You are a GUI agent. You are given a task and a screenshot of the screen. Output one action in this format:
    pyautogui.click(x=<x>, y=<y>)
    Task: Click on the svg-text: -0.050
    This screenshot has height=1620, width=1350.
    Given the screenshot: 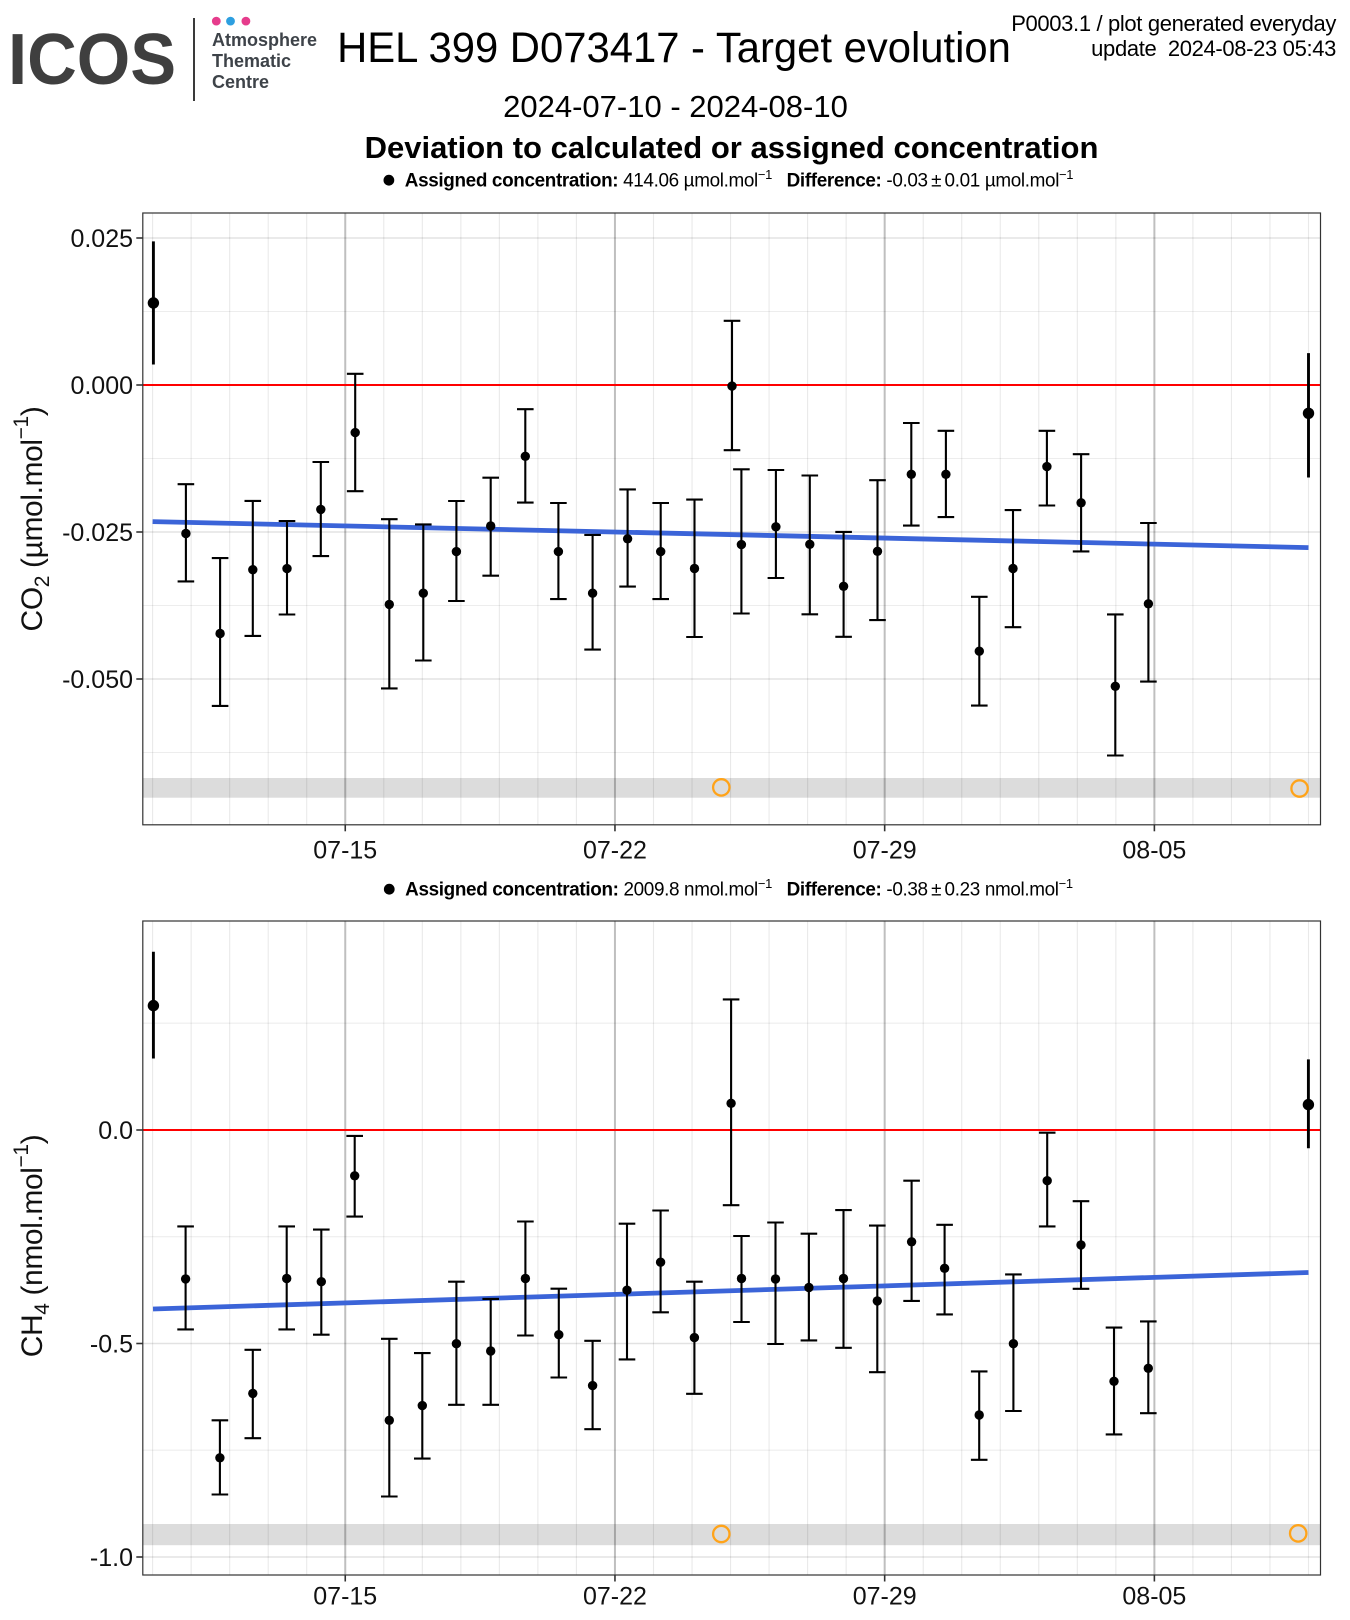 What is the action you would take?
    pyautogui.click(x=97, y=680)
    